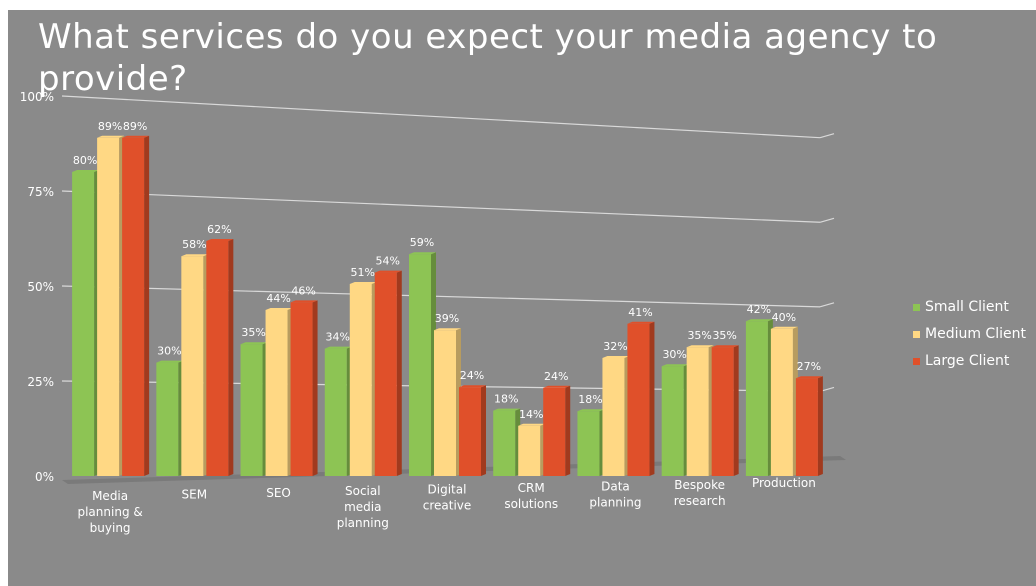 This screenshot has width=1036, height=586. Describe the element at coordinates (640, 312) in the screenshot. I see `data-label: 41%` at that location.